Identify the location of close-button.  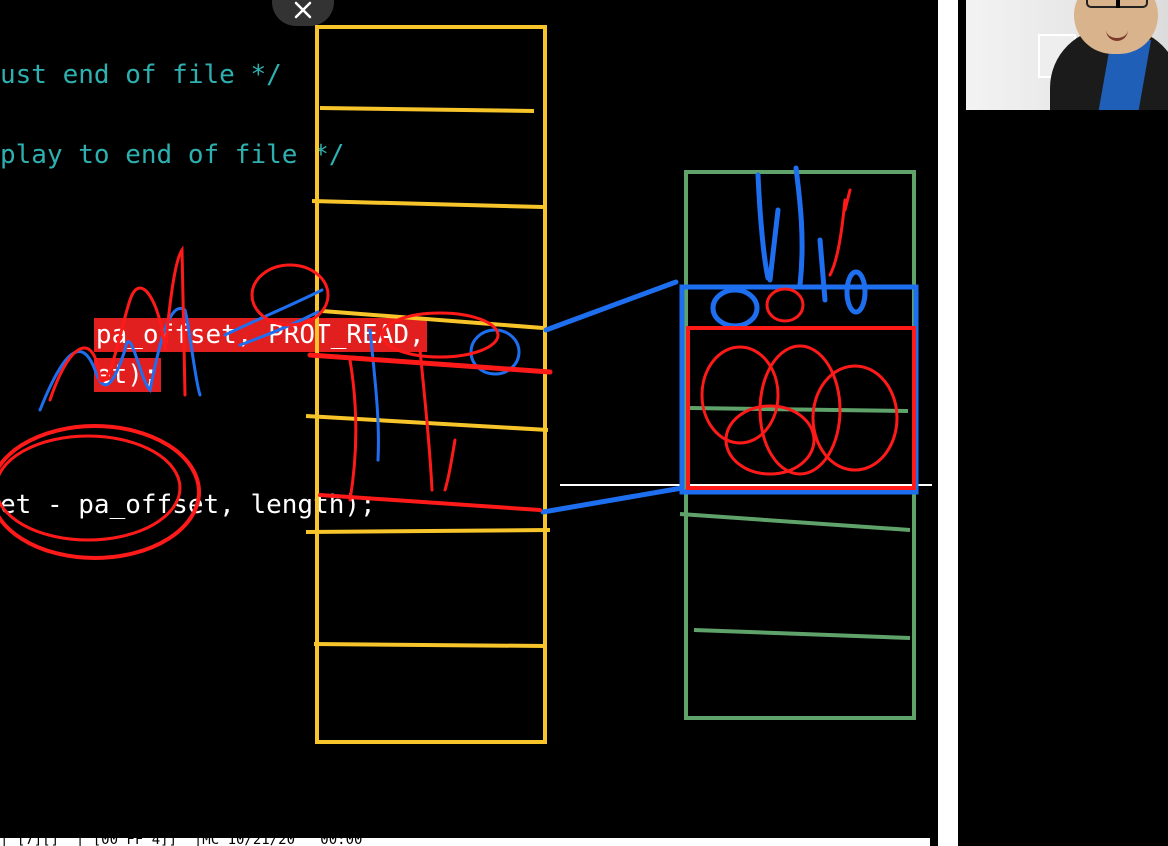
(303, 13).